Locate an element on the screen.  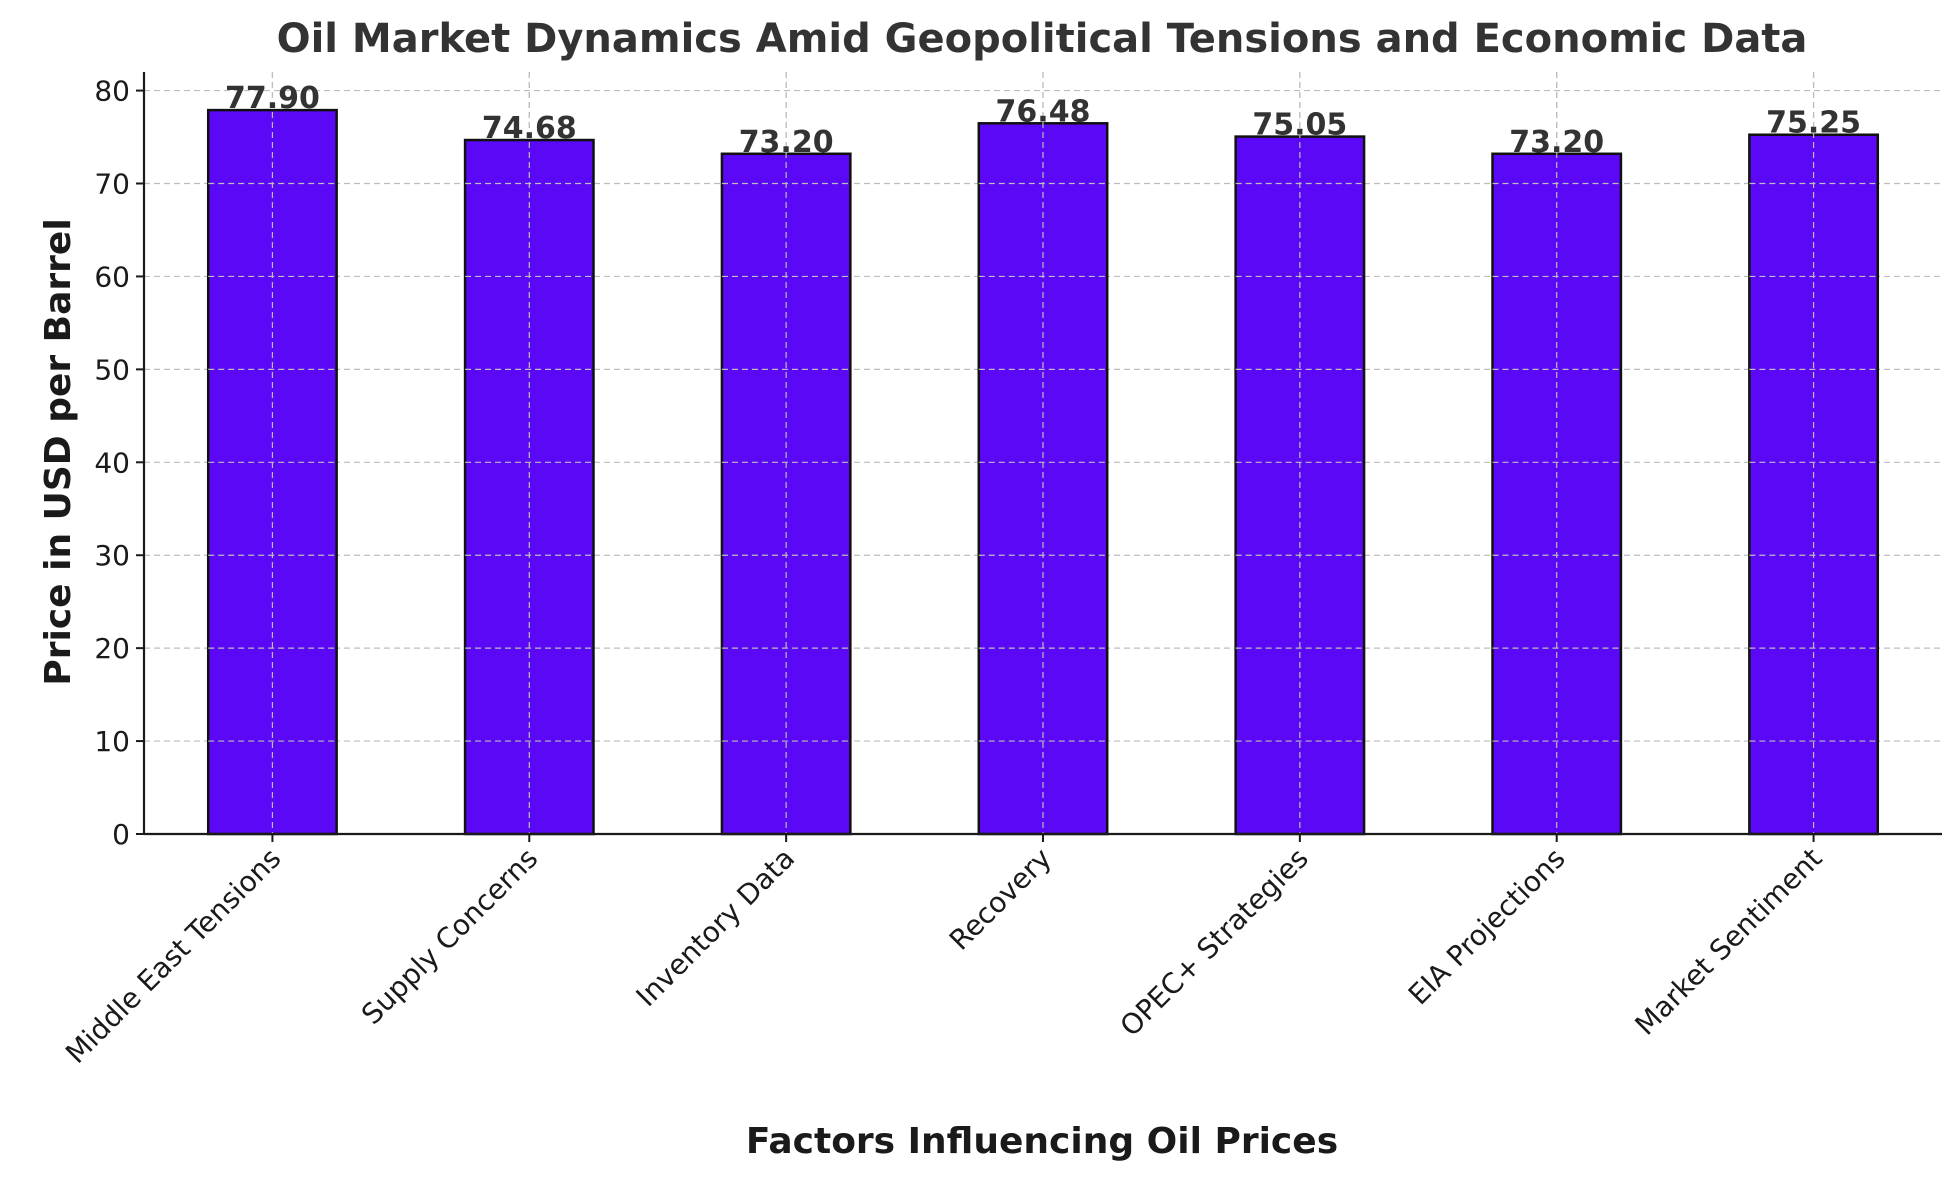
x-axis-label: Factors Influencing Oil Prices is located at coordinates (1042, 1141).